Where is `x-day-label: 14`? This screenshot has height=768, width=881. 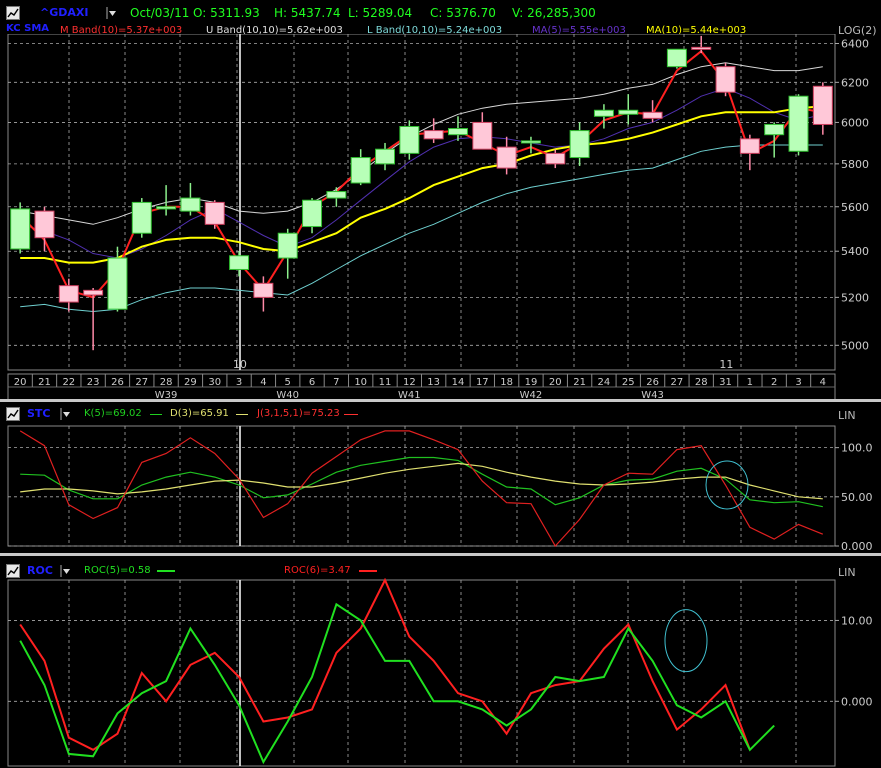
x-day-label: 14 is located at coordinates (458, 382).